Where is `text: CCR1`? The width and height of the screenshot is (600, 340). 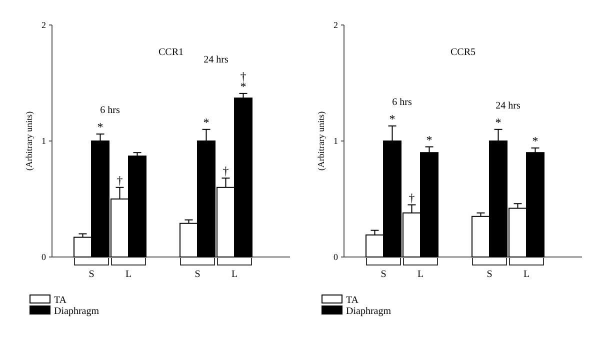 text: CCR1 is located at coordinates (171, 52).